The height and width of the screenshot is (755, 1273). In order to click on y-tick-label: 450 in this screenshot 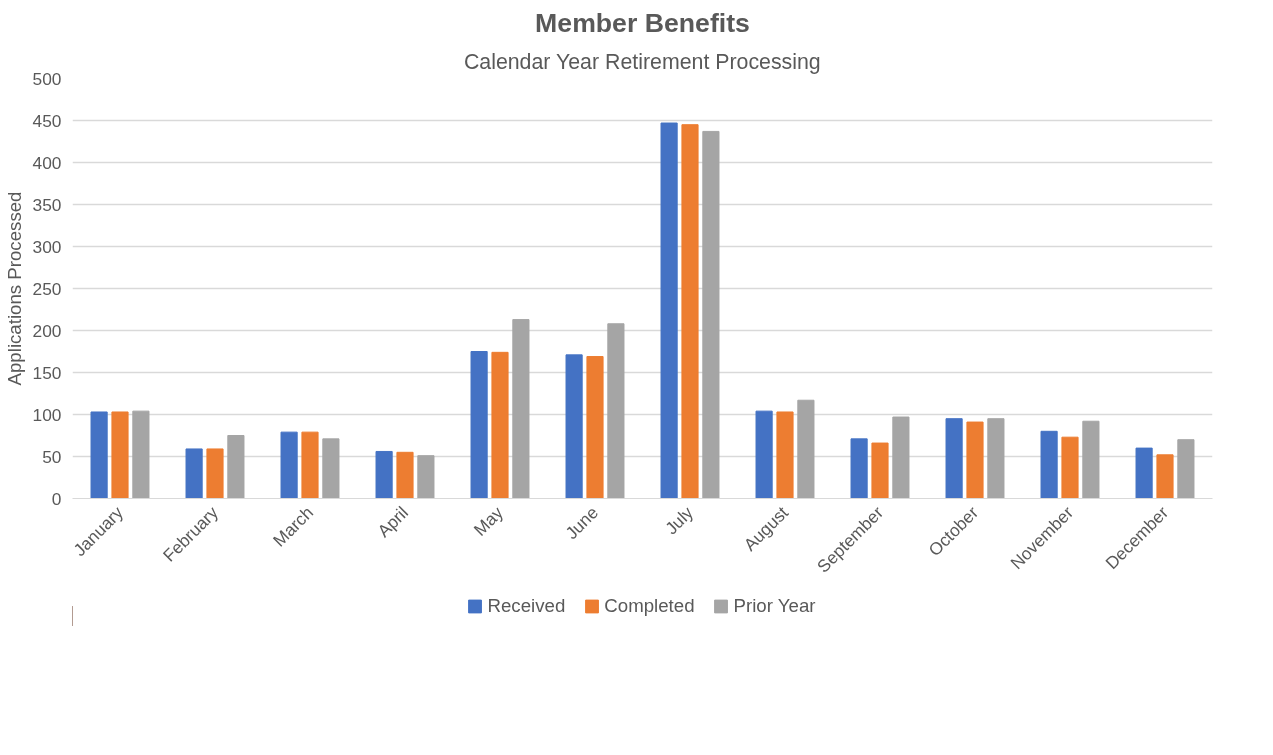, I will do `click(47, 120)`.